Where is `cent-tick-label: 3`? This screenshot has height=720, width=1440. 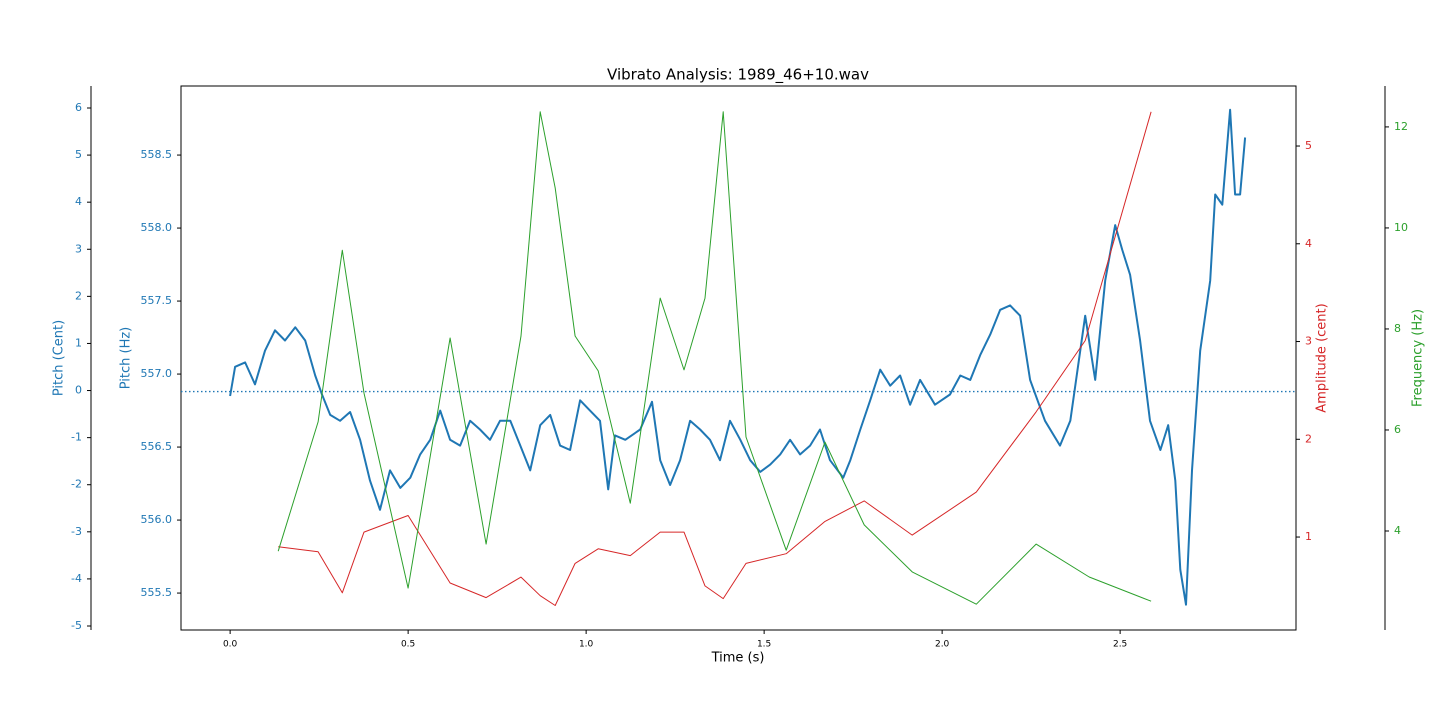 cent-tick-label: 3 is located at coordinates (78, 248).